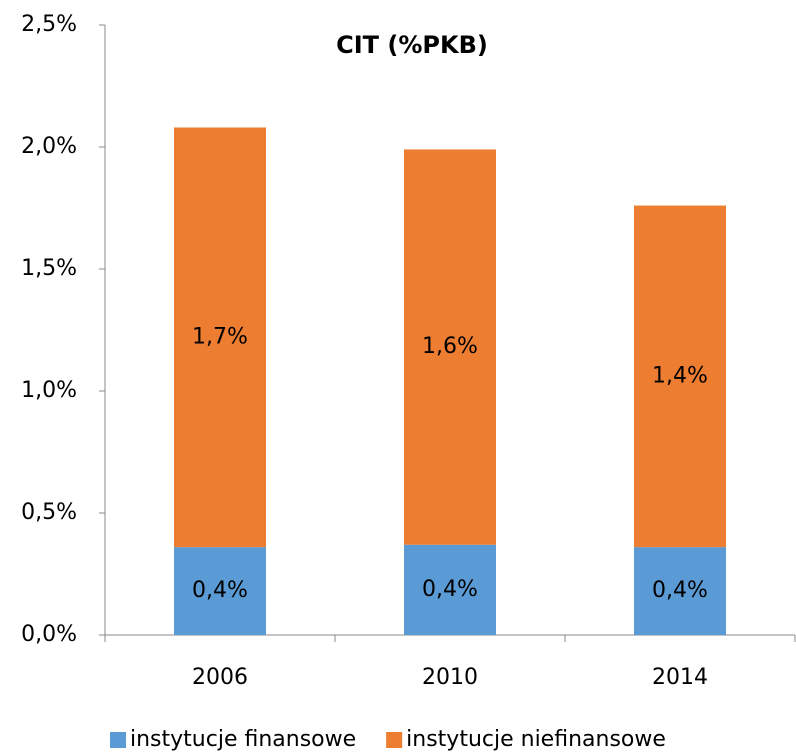 The height and width of the screenshot is (754, 796). What do you see at coordinates (49, 390) in the screenshot?
I see `y-tick-label: 1,0%` at bounding box center [49, 390].